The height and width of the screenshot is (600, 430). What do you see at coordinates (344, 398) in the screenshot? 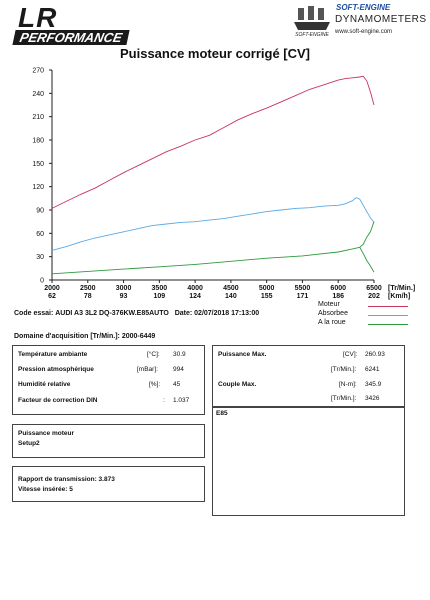
I see `result-unit-3: [Tr/Min.]:` at bounding box center [344, 398].